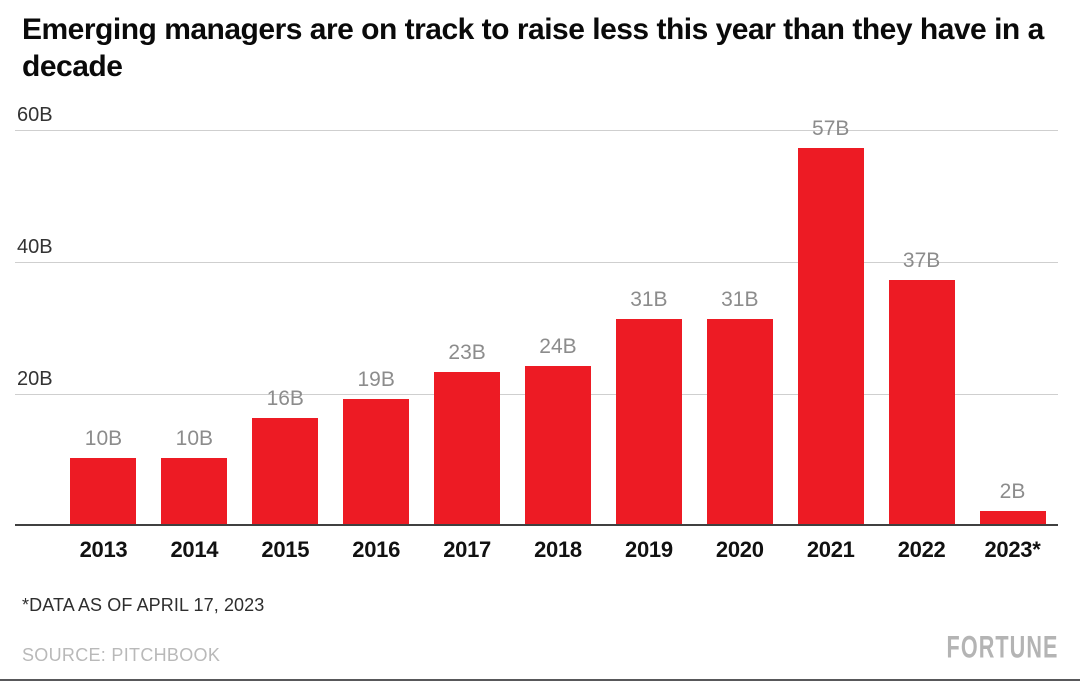  What do you see at coordinates (648, 421) in the screenshot?
I see `bar-2019` at bounding box center [648, 421].